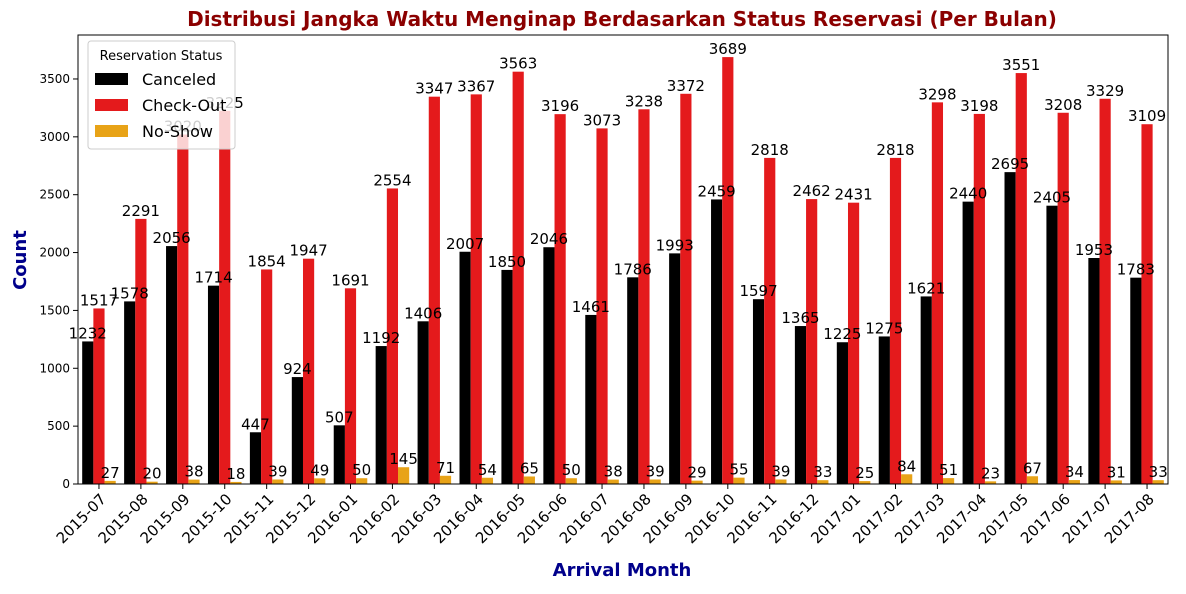  Describe the element at coordinates (1052, 198) in the screenshot. I see `data-label: 2405` at that location.